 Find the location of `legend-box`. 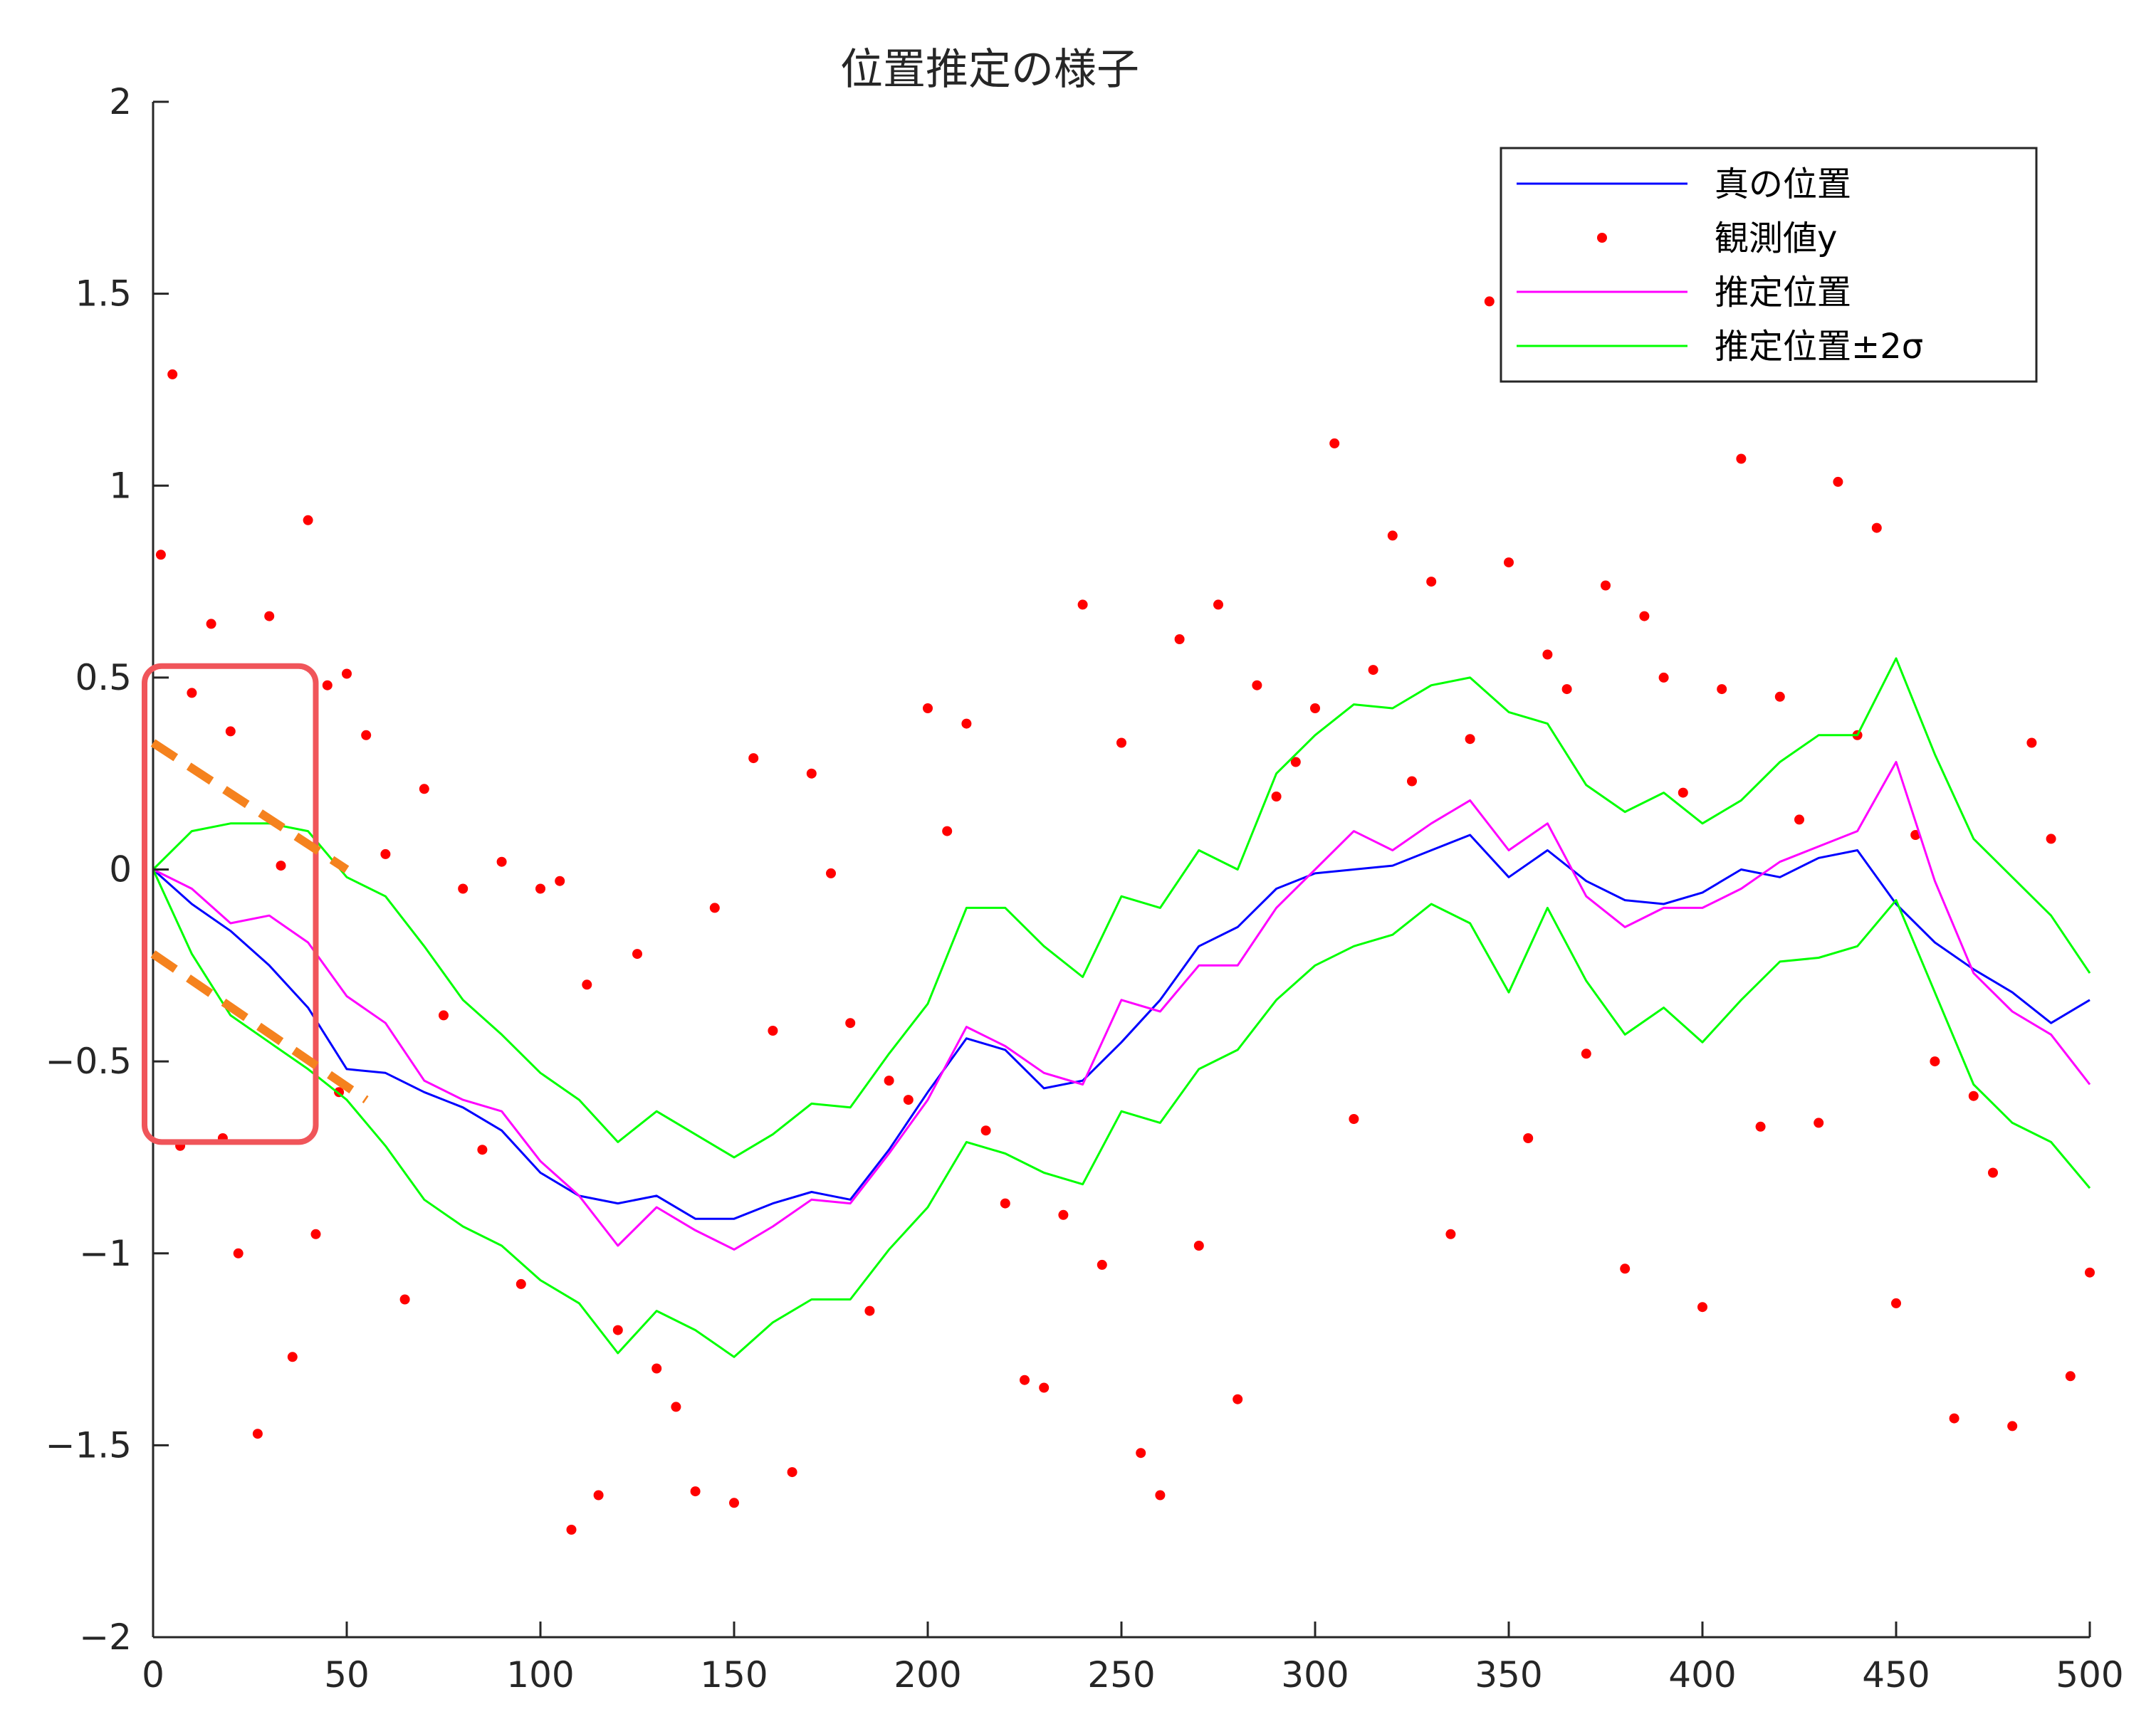

legend-box is located at coordinates (1769, 265).